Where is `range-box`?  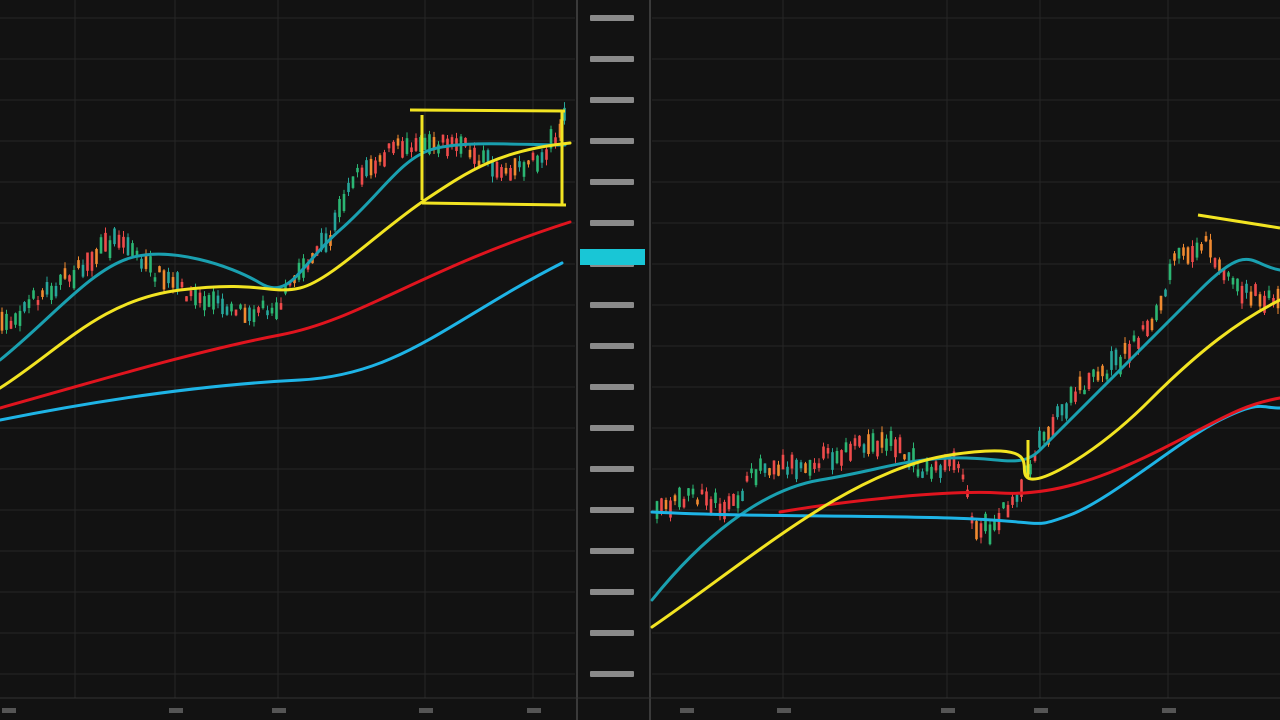 range-box is located at coordinates (488, 157).